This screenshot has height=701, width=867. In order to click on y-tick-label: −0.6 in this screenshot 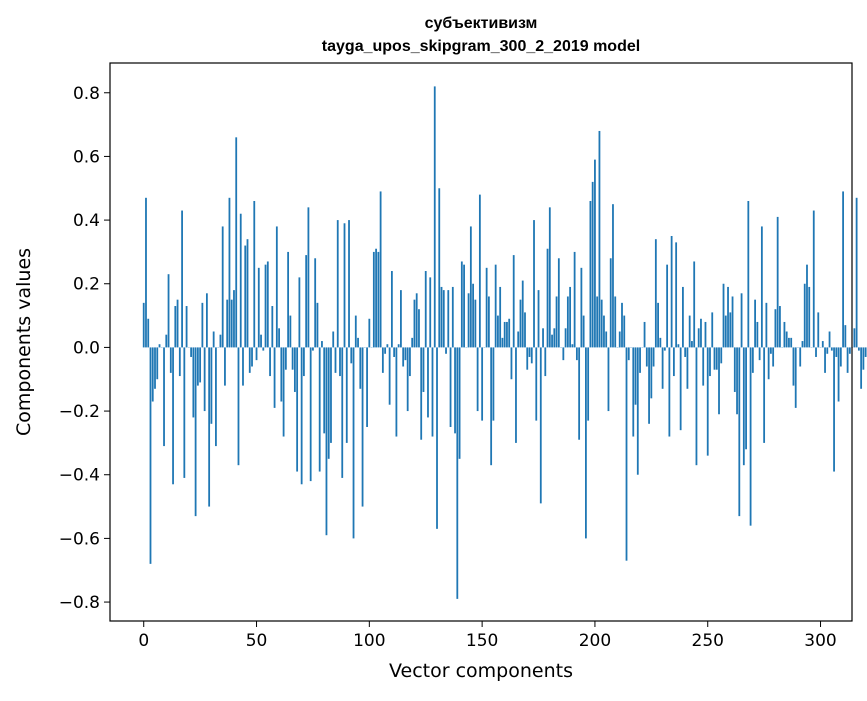, I will do `click(79, 539)`.